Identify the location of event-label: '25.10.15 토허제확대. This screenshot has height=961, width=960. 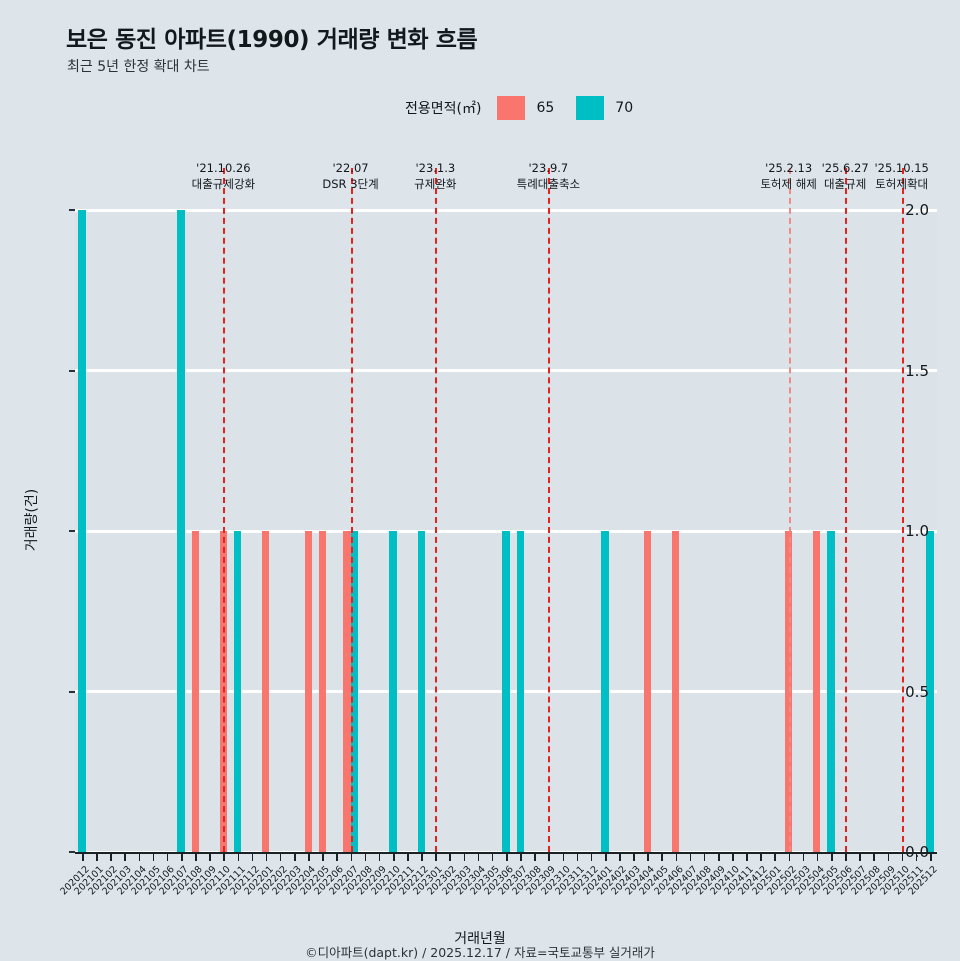
(901, 176).